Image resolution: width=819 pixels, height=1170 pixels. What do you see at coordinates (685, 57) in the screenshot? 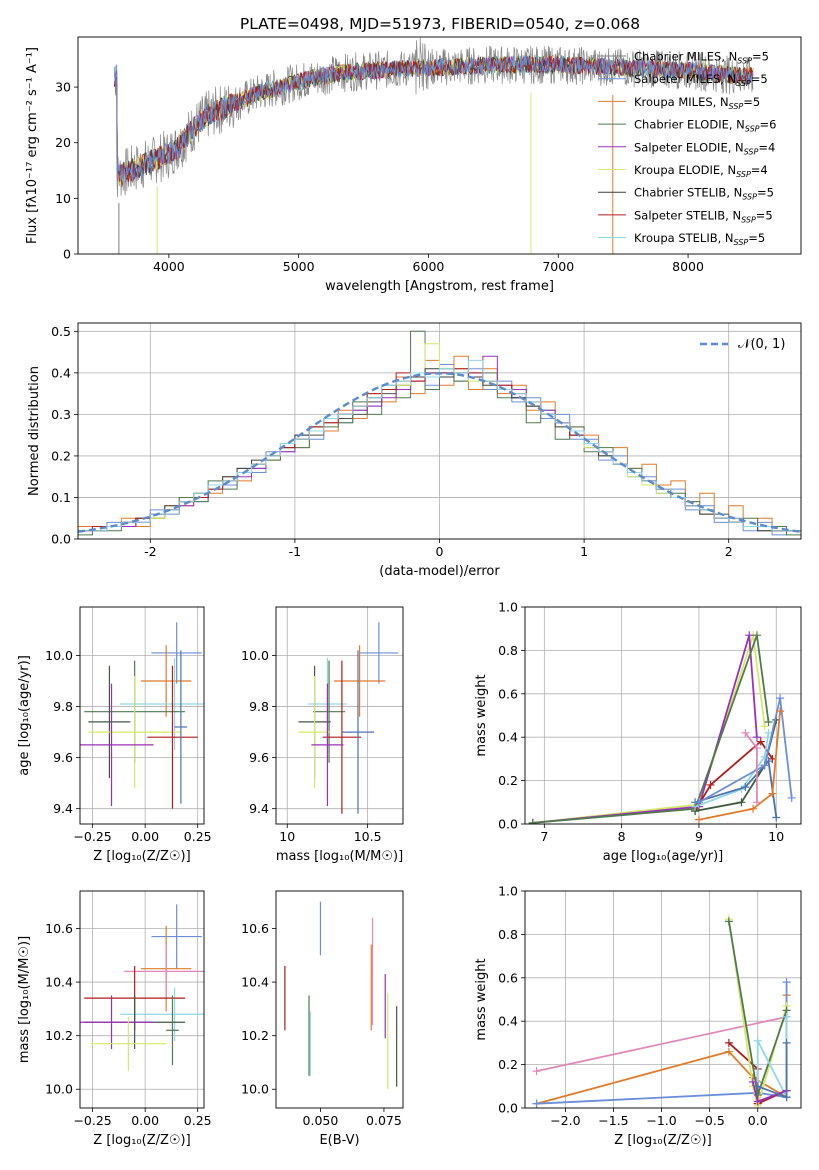
I see `legend-label-main: Chabrier MILES, N` at bounding box center [685, 57].